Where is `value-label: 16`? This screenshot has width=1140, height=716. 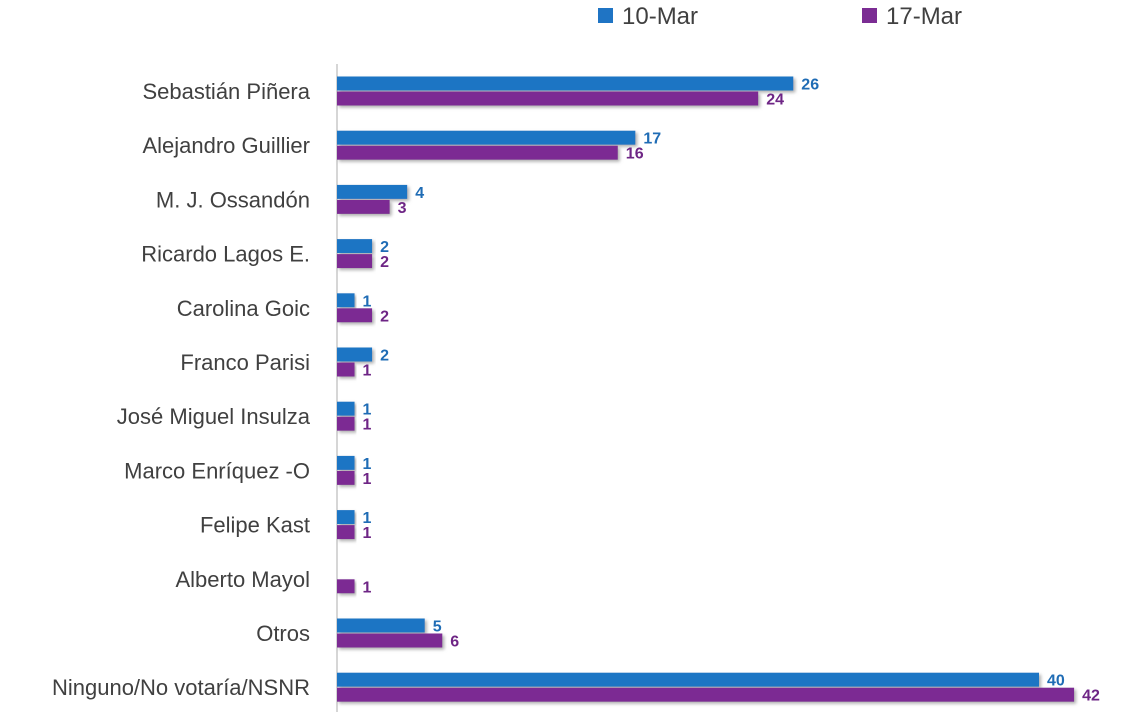 value-label: 16 is located at coordinates (635, 154).